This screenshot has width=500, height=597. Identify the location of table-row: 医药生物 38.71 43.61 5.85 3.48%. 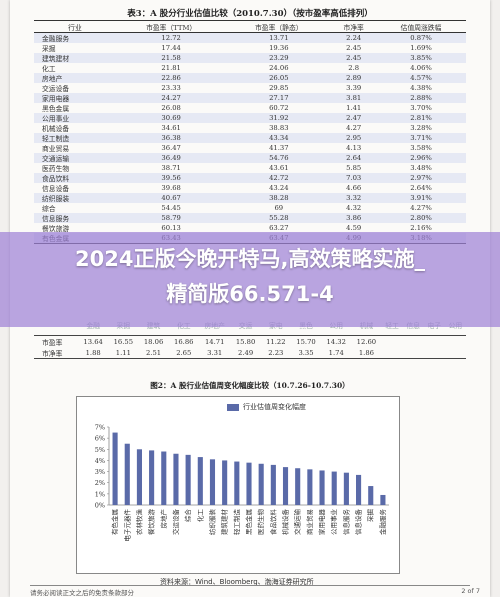
(250, 168).